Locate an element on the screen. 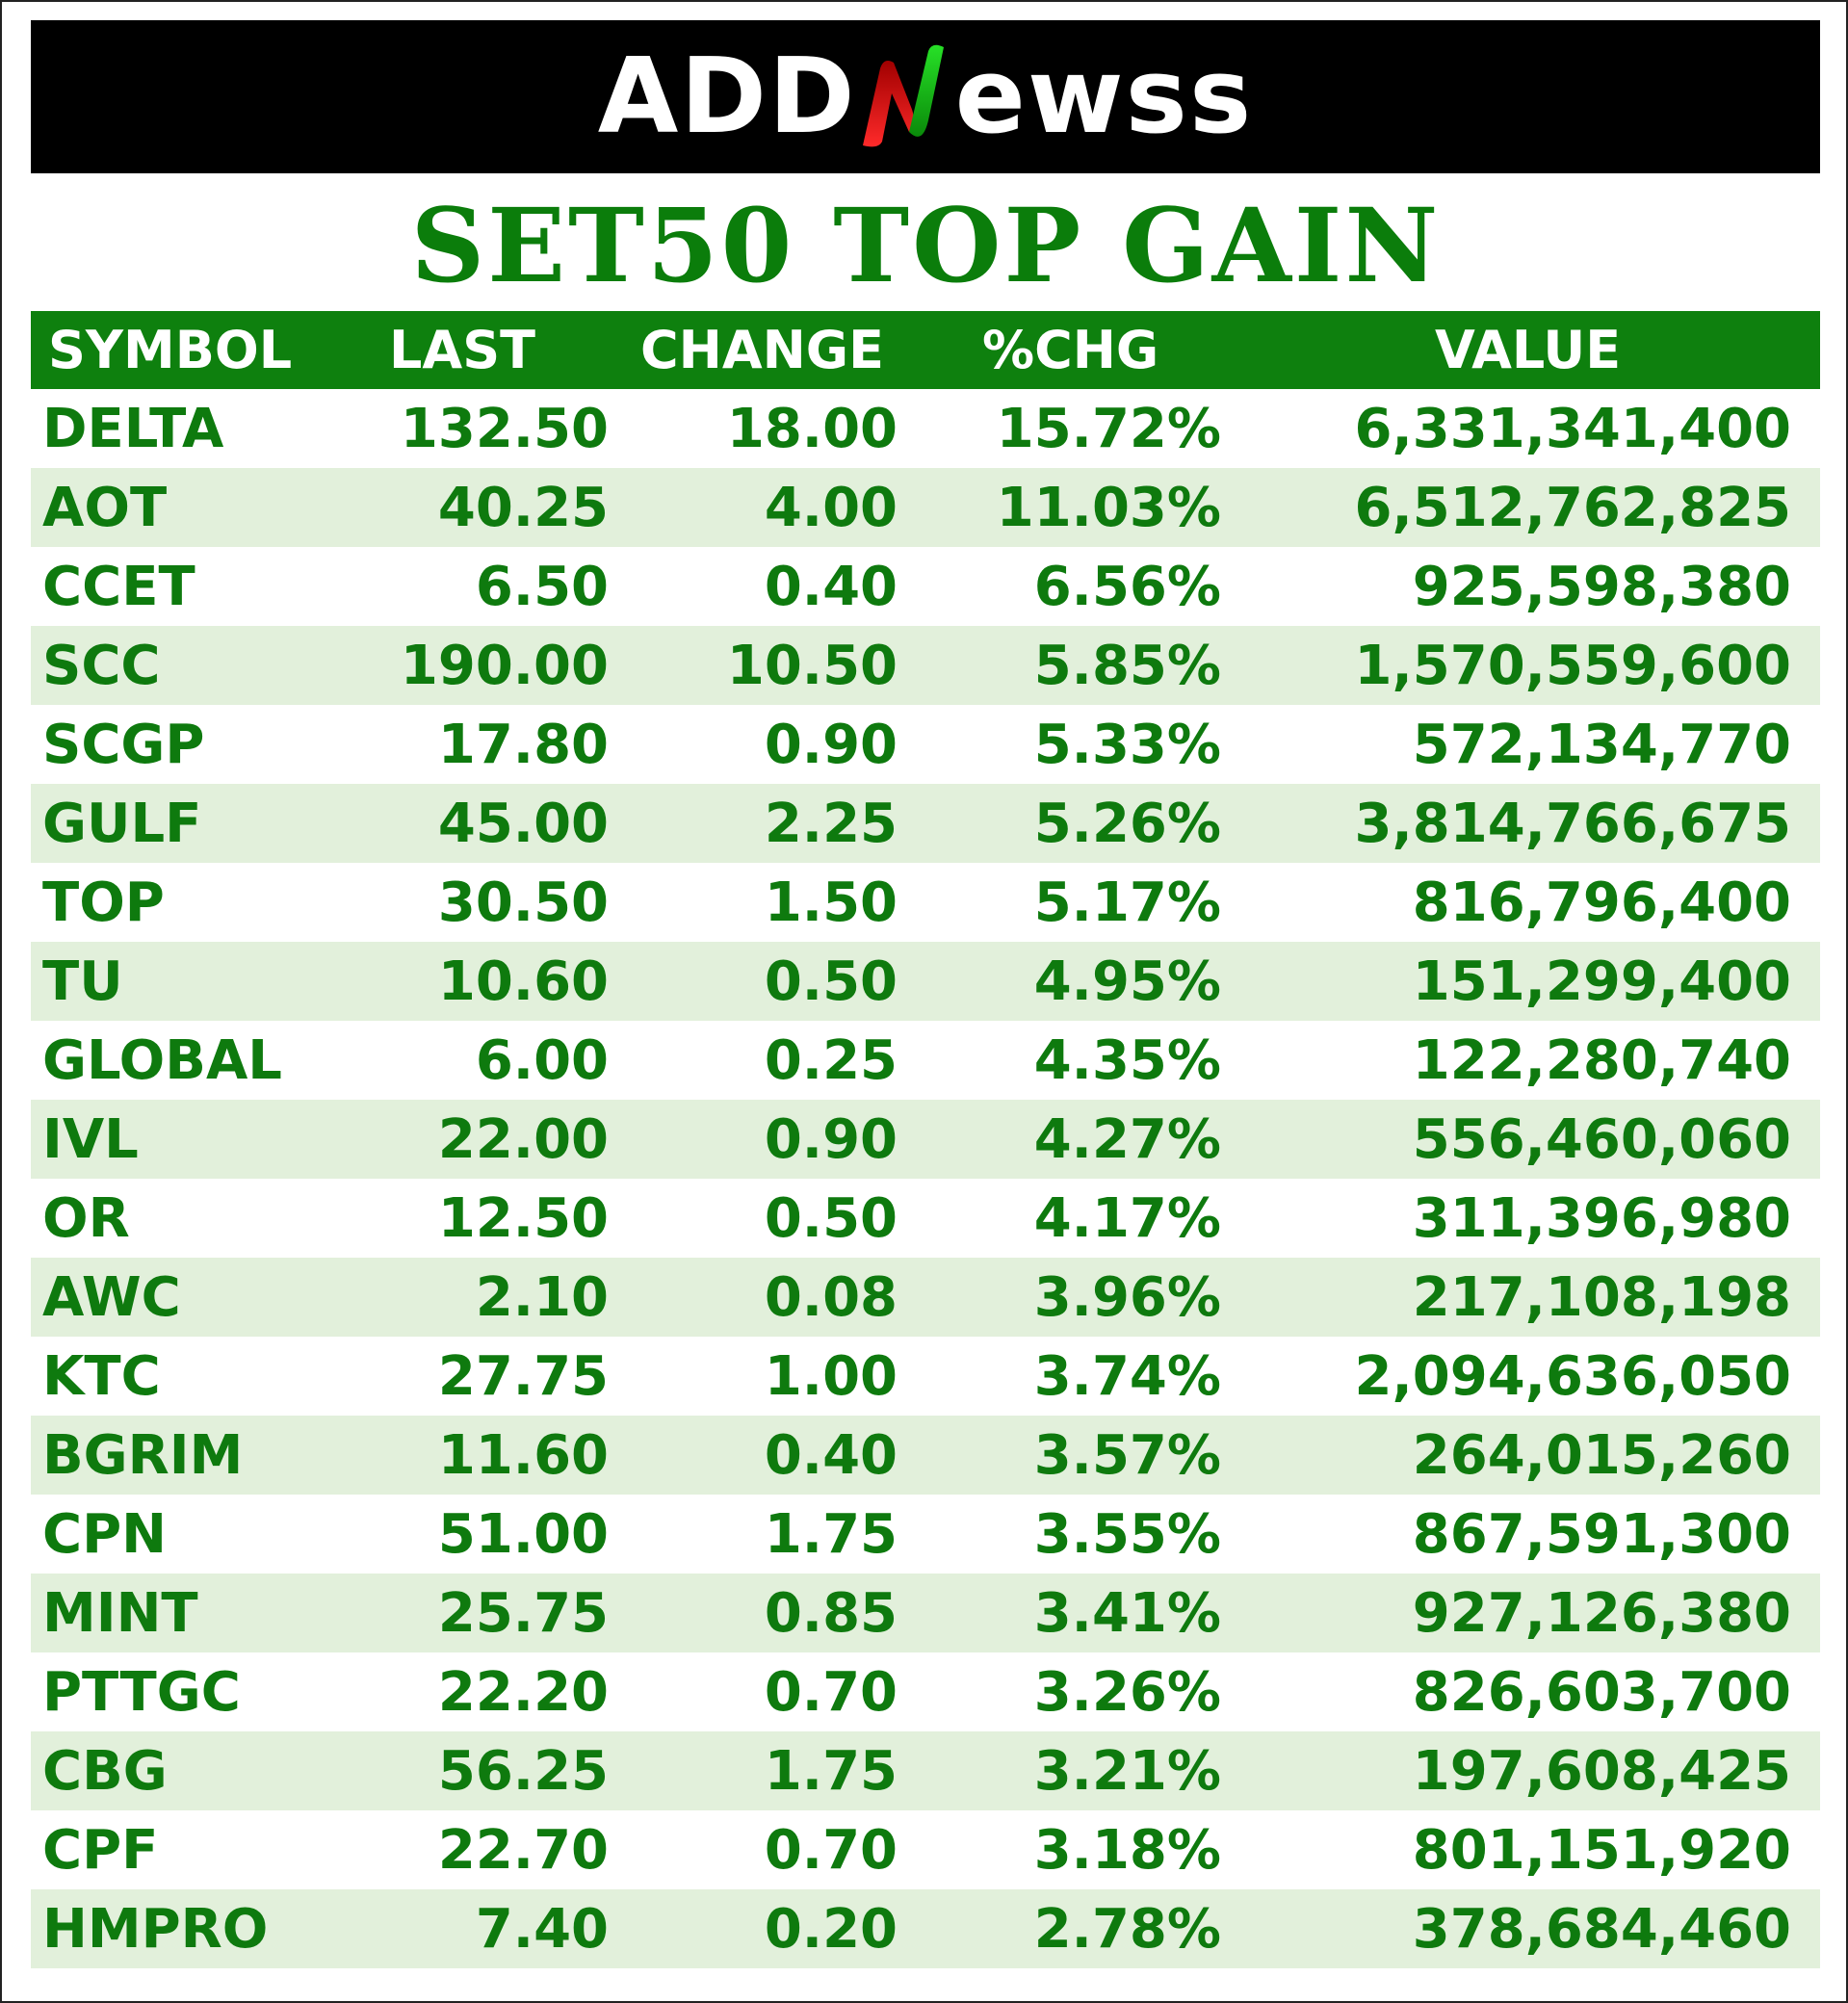 The image size is (1848, 2003). cell-last: 12.50 is located at coordinates (523, 1218).